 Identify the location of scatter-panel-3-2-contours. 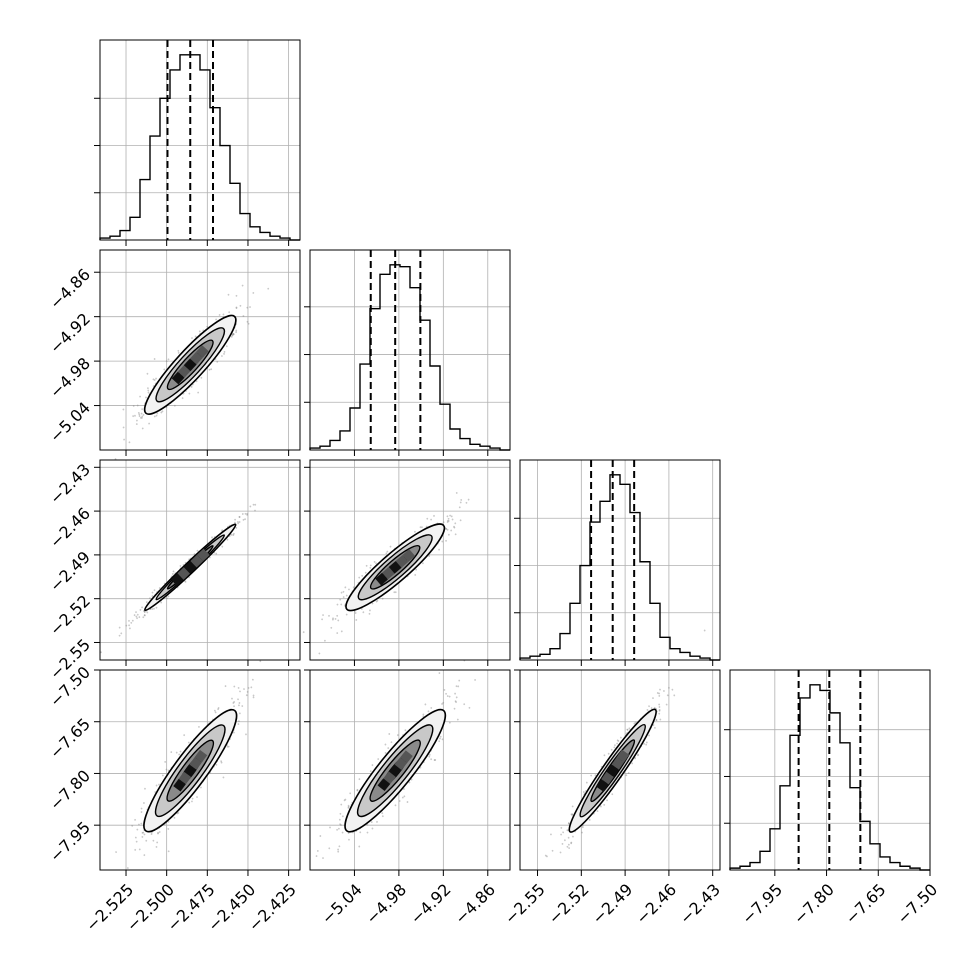
(612, 770).